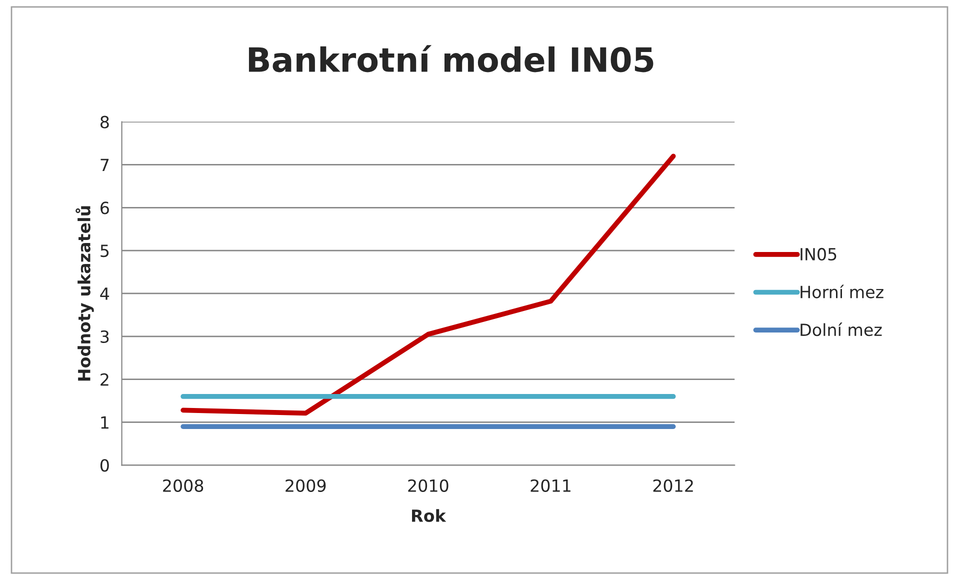 Image resolution: width=959 pixels, height=580 pixels. I want to click on x-tick-label: 2010, so click(428, 485).